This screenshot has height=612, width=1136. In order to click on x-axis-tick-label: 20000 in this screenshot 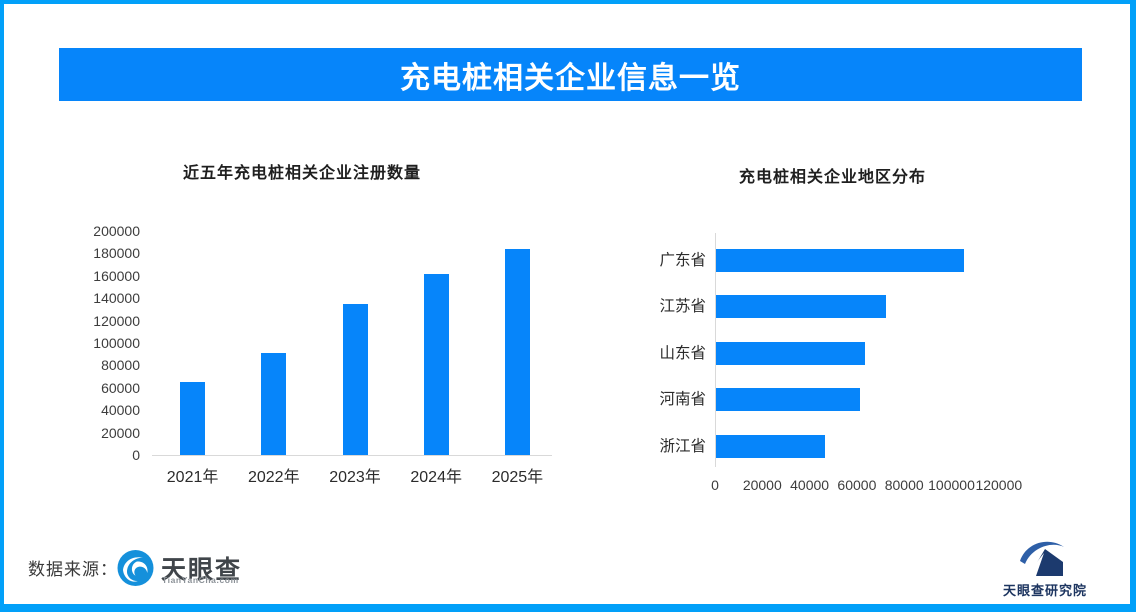, I will do `click(762, 485)`.